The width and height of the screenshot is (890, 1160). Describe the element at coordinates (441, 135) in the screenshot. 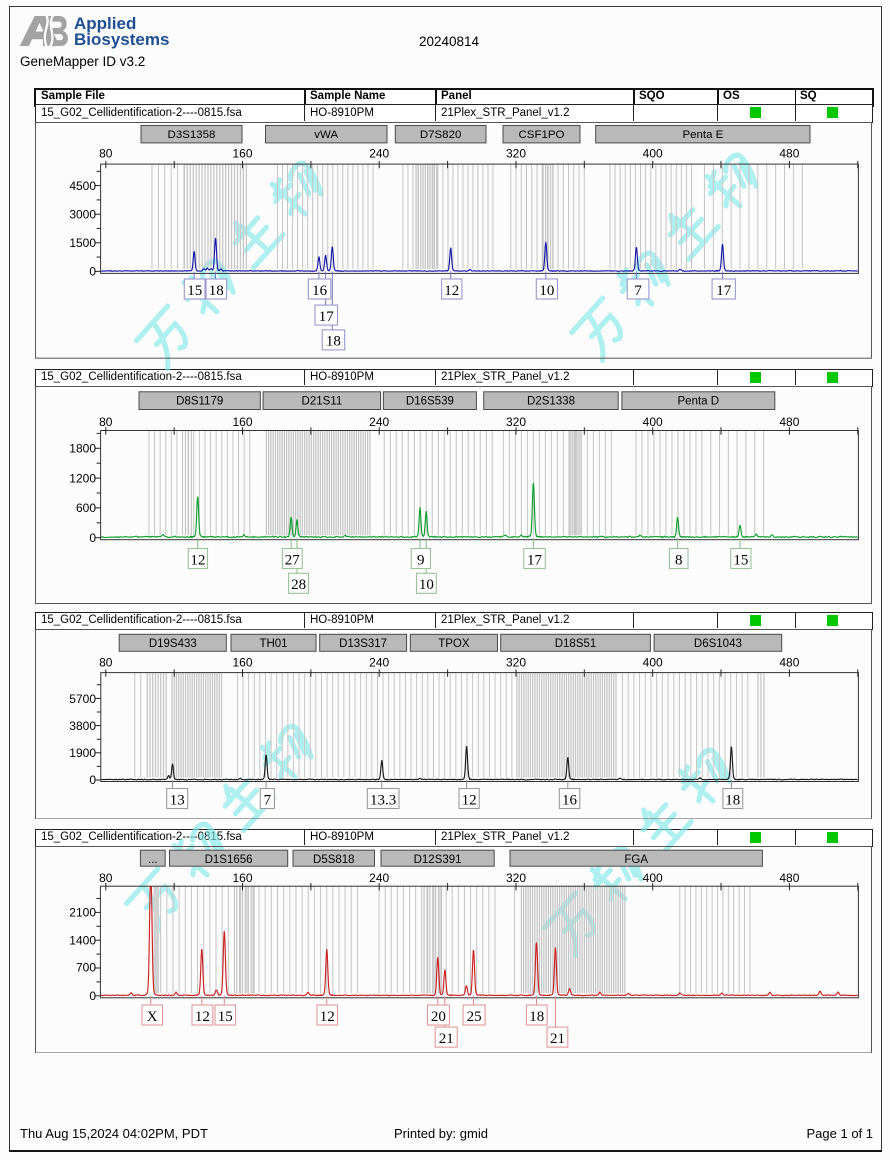

I see `svg-text: D7S820` at that location.